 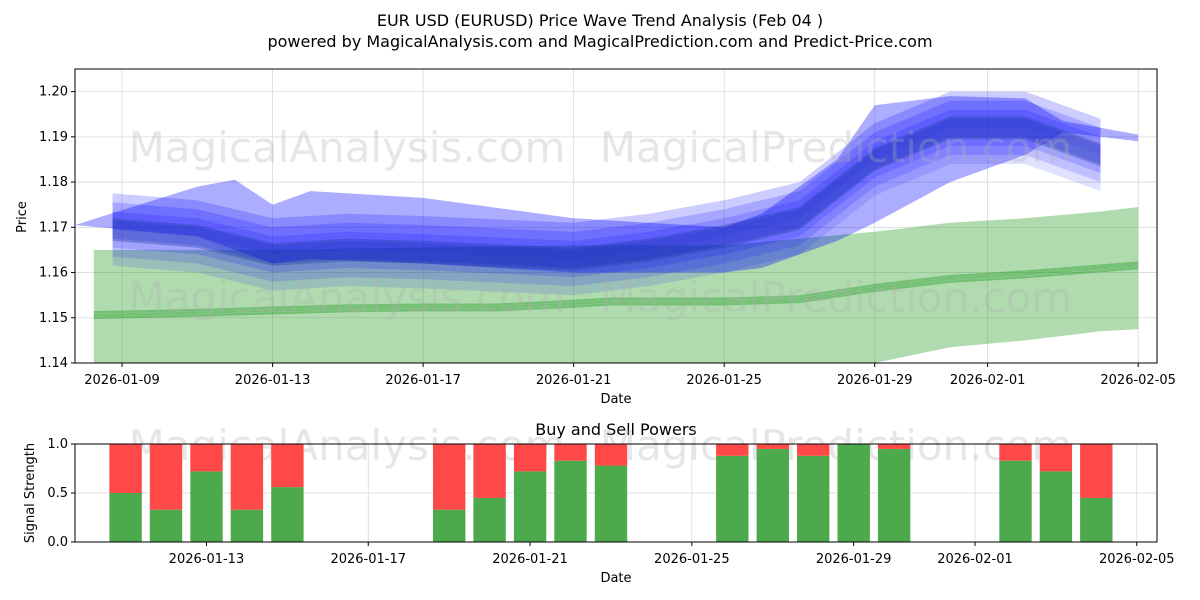 I want to click on price-y-tick-label: 1.16, so click(x=53, y=273).